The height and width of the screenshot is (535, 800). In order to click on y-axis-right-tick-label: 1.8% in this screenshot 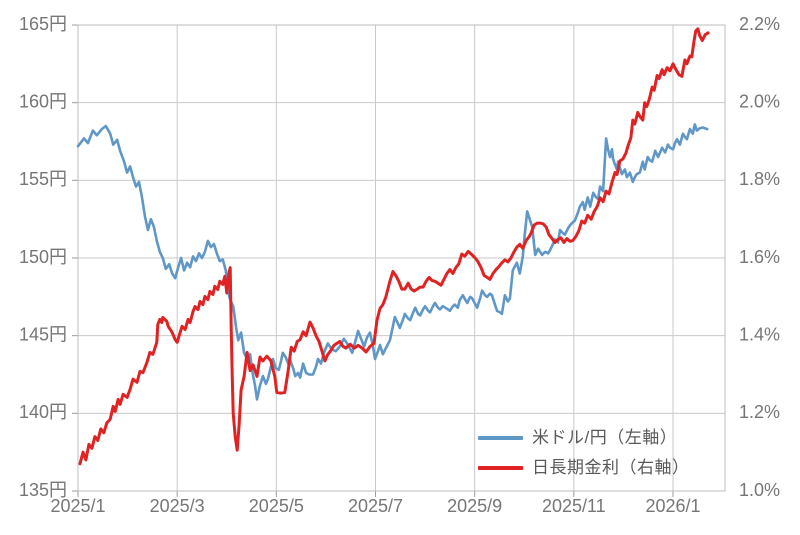, I will do `click(759, 179)`.